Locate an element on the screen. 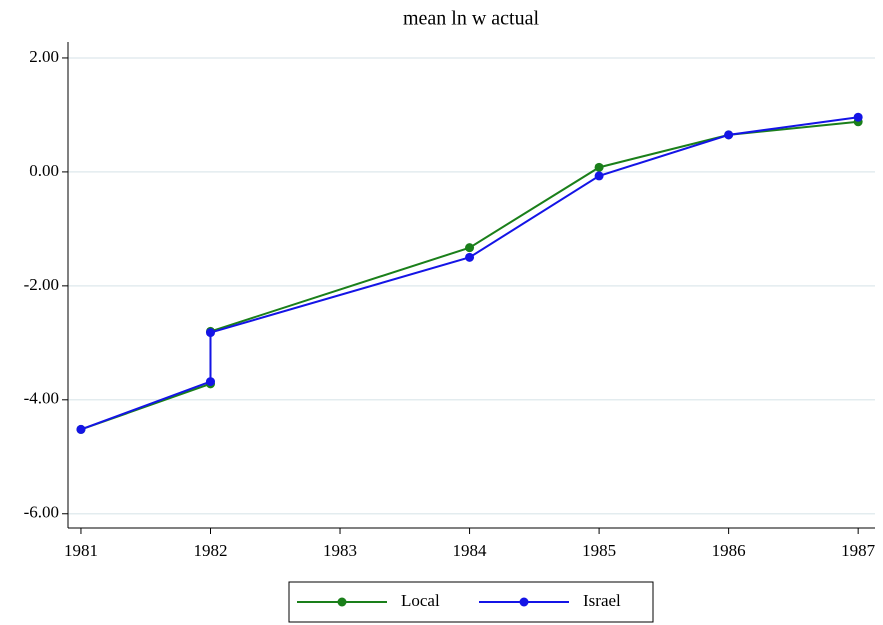  legend-label: Israel is located at coordinates (602, 600).